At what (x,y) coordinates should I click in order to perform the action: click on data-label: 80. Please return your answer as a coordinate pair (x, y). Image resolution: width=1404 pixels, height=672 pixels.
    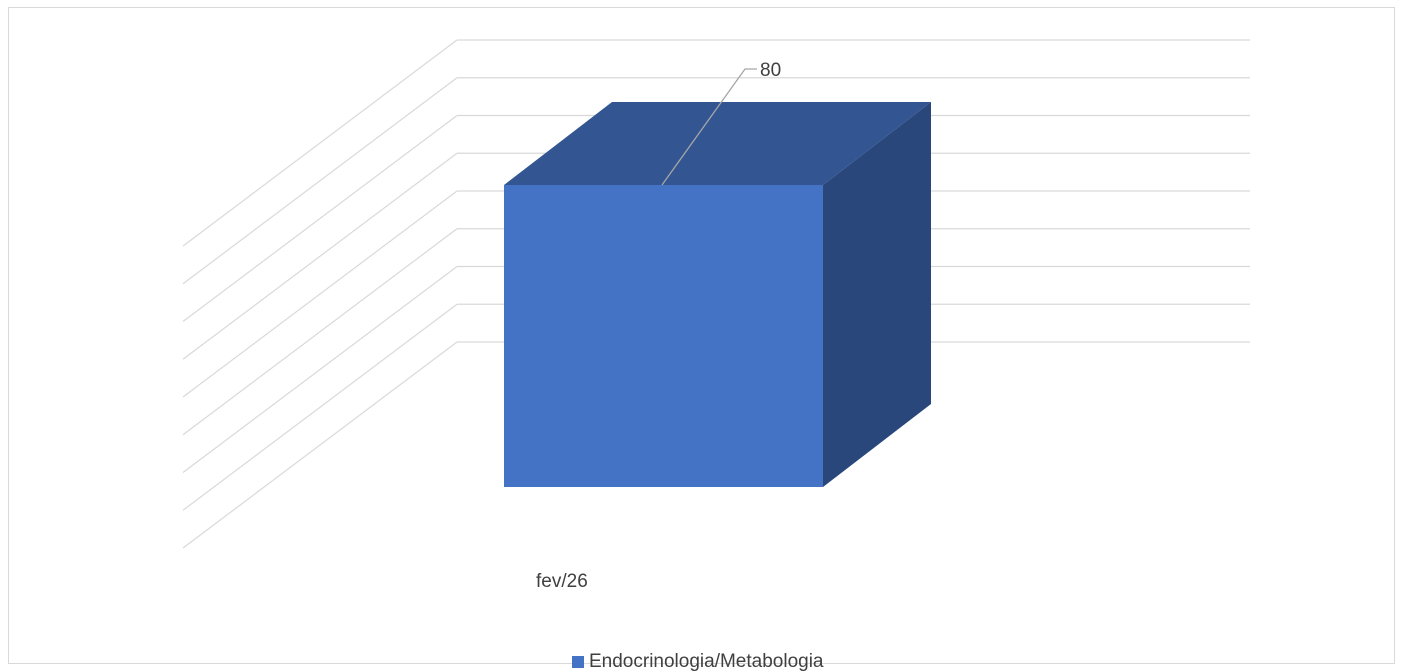
    Looking at the image, I should click on (770, 70).